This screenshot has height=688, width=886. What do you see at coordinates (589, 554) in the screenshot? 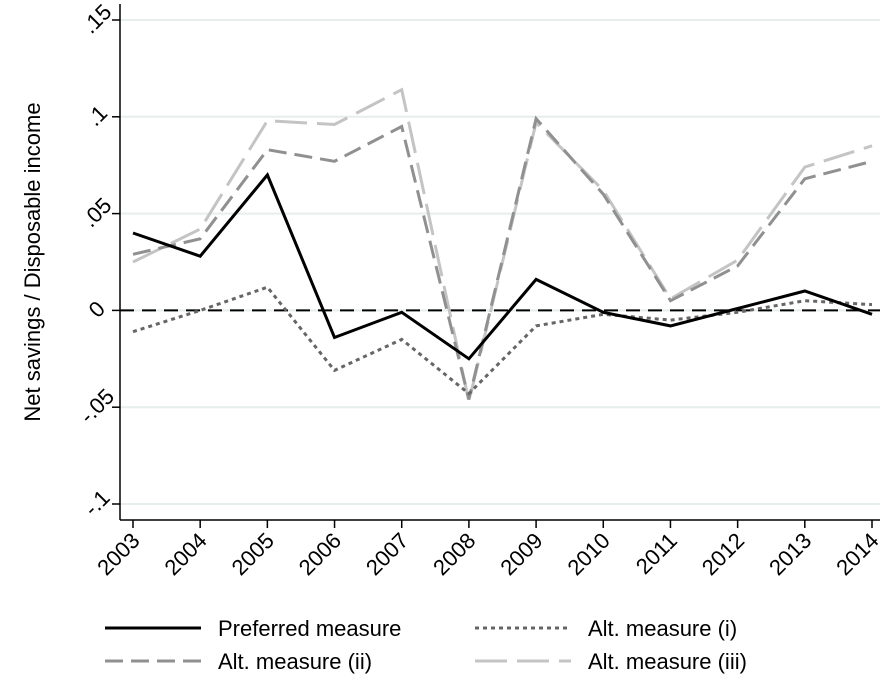
I see `x-tick-label: 2010` at bounding box center [589, 554].